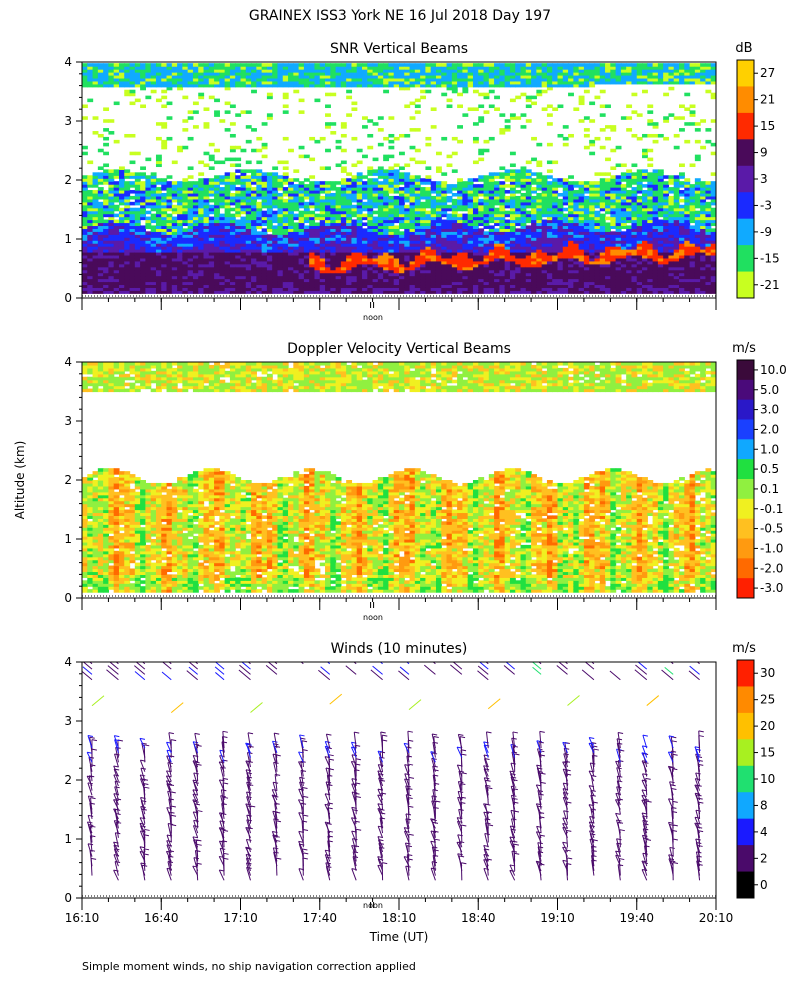 The image size is (800, 1000). Describe the element at coordinates (20, 480) in the screenshot. I see `y-axis-label: Altitude (km)` at that location.